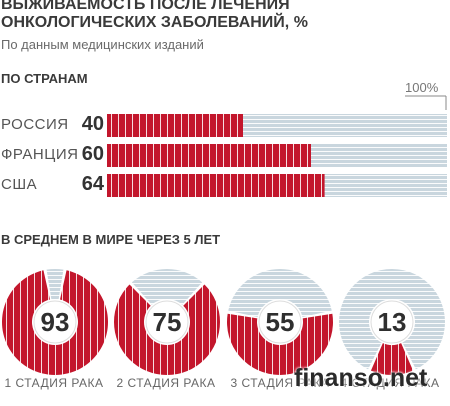 This screenshot has width=450, height=406. Describe the element at coordinates (166, 383) in the screenshot. I see `stage-label-2: 2 СТАДИЯ РАКА` at that location.